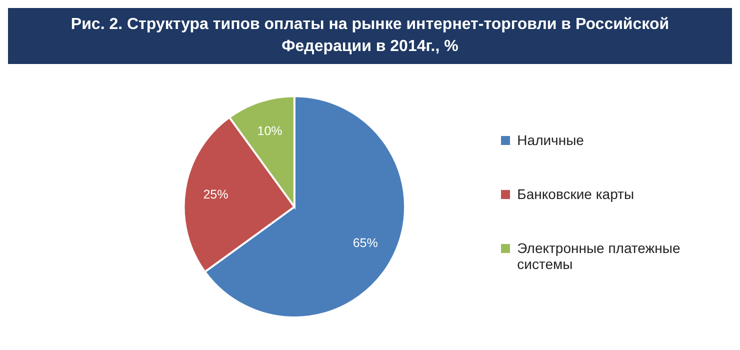 The height and width of the screenshot is (350, 740). What do you see at coordinates (550, 140) in the screenshot?
I see `legend-label: Наличные` at bounding box center [550, 140].